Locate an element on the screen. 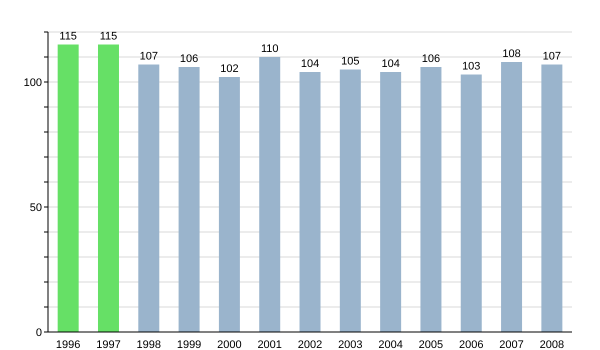 Image resolution: width=600 pixels, height=350 pixels. x-tick-label: 2000 is located at coordinates (229, 344).